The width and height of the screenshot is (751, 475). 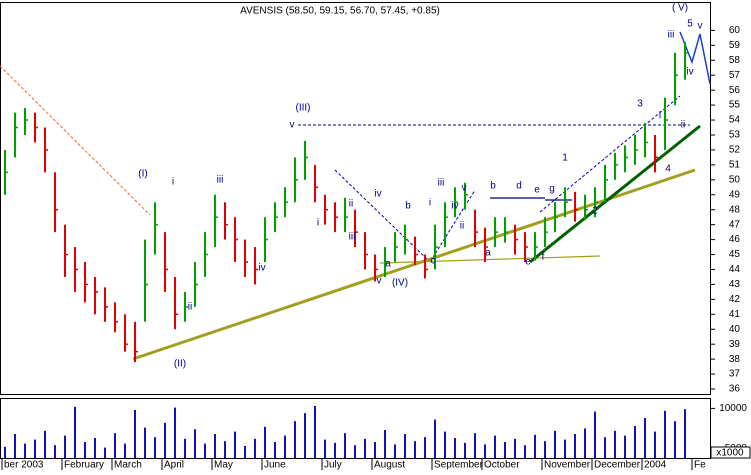 What do you see at coordinates (735, 105) in the screenshot?
I see `y-tick-label: 55` at bounding box center [735, 105].